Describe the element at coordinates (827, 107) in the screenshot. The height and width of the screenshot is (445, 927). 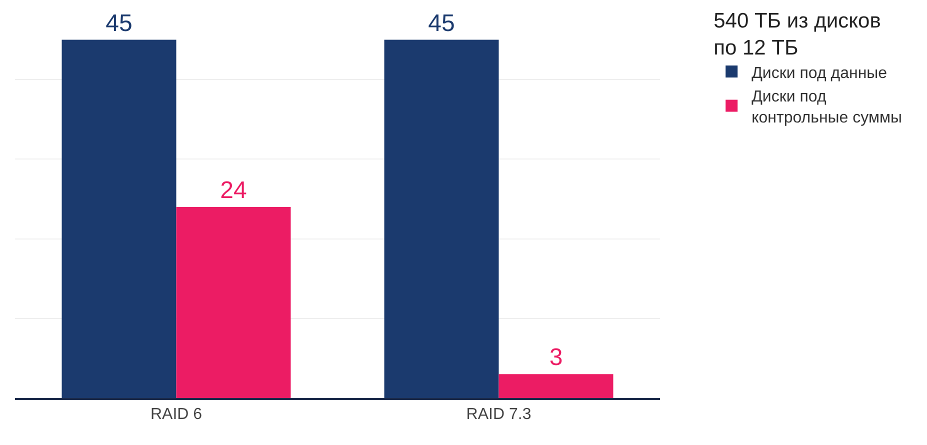
I see `legend-label: Диски под контрольные суммы` at that location.